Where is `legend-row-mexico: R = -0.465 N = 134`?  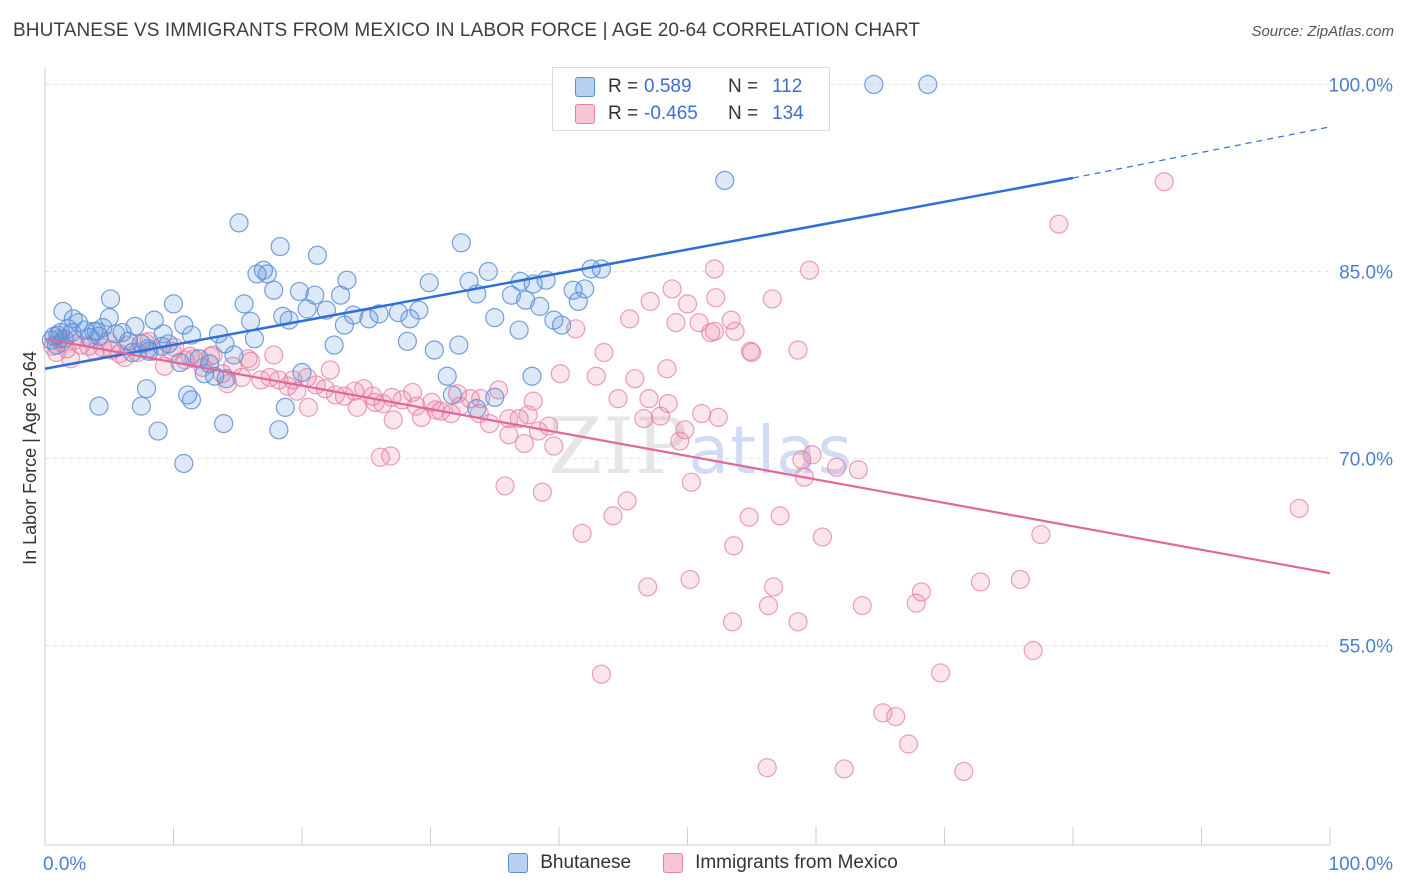 legend-row-mexico: R = -0.465 N = 134 is located at coordinates (689, 114).